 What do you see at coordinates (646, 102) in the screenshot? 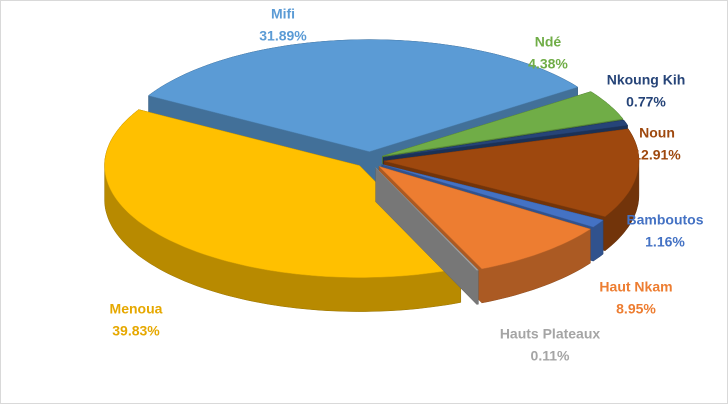
I see `data-label-value: 0.77%` at bounding box center [646, 102].